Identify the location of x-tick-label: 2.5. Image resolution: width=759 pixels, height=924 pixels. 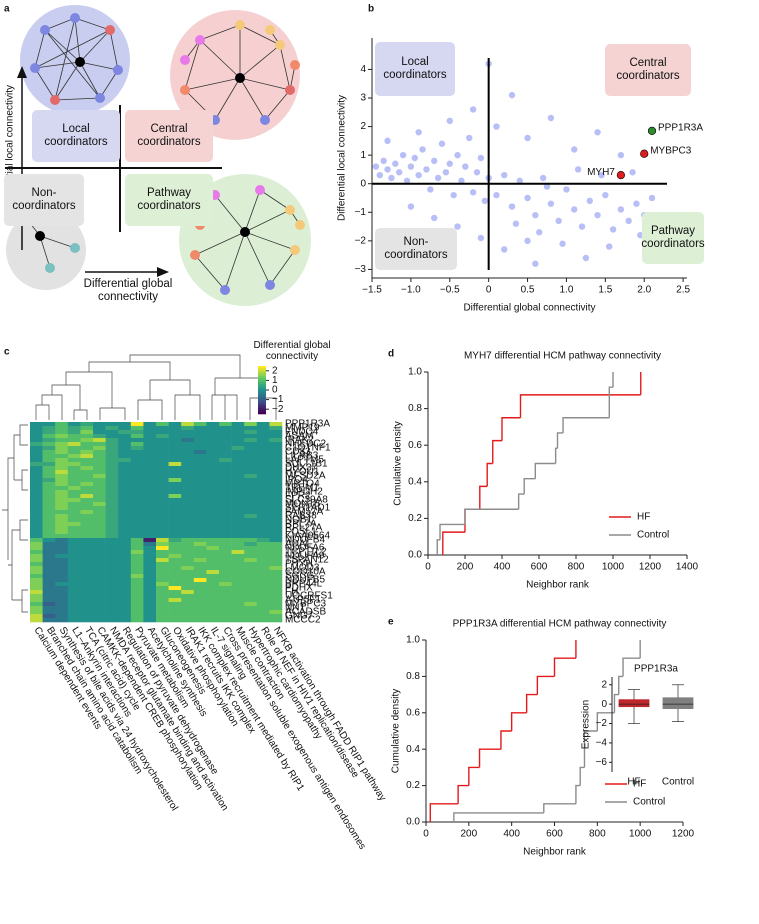
(683, 290).